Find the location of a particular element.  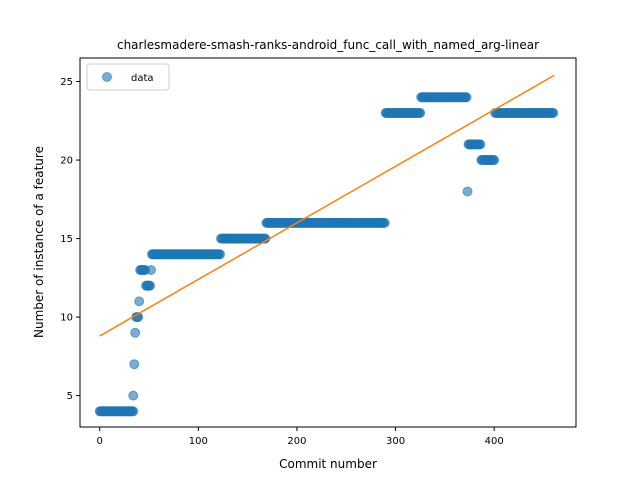

x-tick-label: 300 is located at coordinates (395, 441).